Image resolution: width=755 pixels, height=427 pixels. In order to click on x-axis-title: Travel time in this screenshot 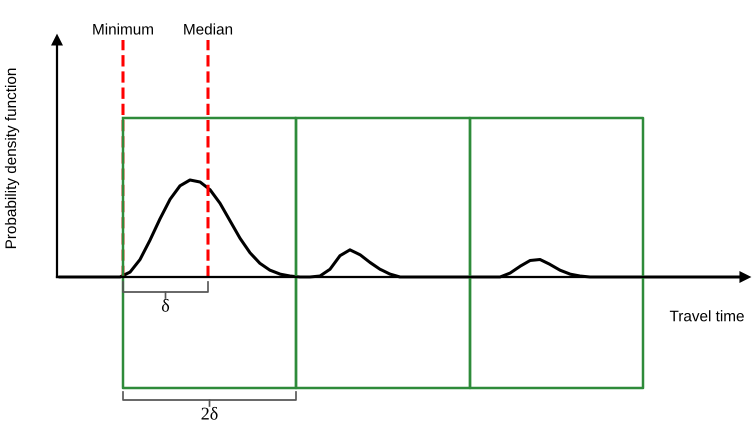, I will do `click(707, 316)`.